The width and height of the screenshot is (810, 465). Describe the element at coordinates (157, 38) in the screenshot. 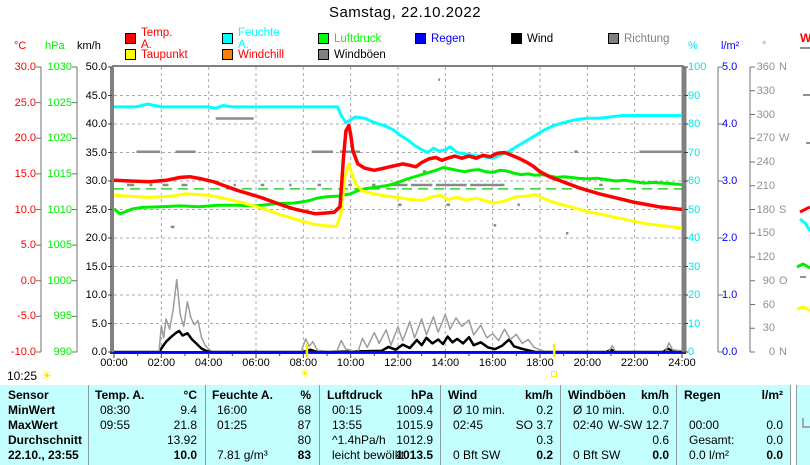

I see `legend-label: Temp. A.` at that location.